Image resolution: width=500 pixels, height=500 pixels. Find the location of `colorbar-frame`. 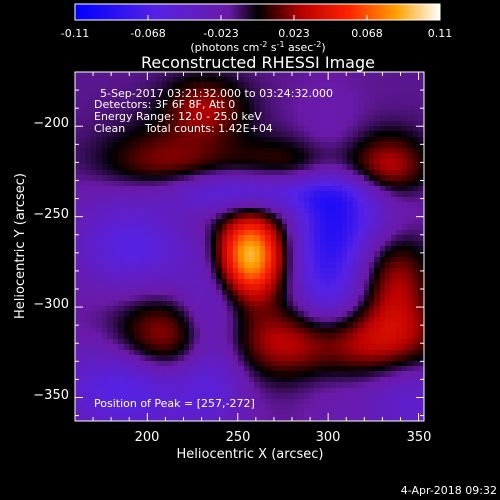

colorbar-frame is located at coordinates (257, 12).